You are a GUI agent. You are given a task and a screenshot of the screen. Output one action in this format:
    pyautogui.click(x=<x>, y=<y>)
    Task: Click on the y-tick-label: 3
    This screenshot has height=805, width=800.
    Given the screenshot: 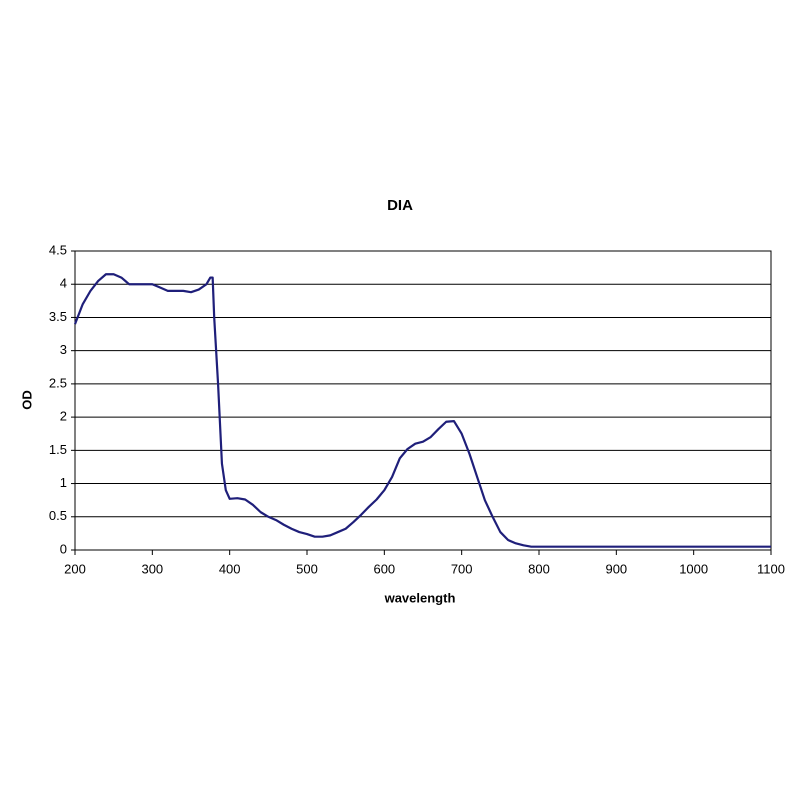 What is the action you would take?
    pyautogui.click(x=63, y=349)
    